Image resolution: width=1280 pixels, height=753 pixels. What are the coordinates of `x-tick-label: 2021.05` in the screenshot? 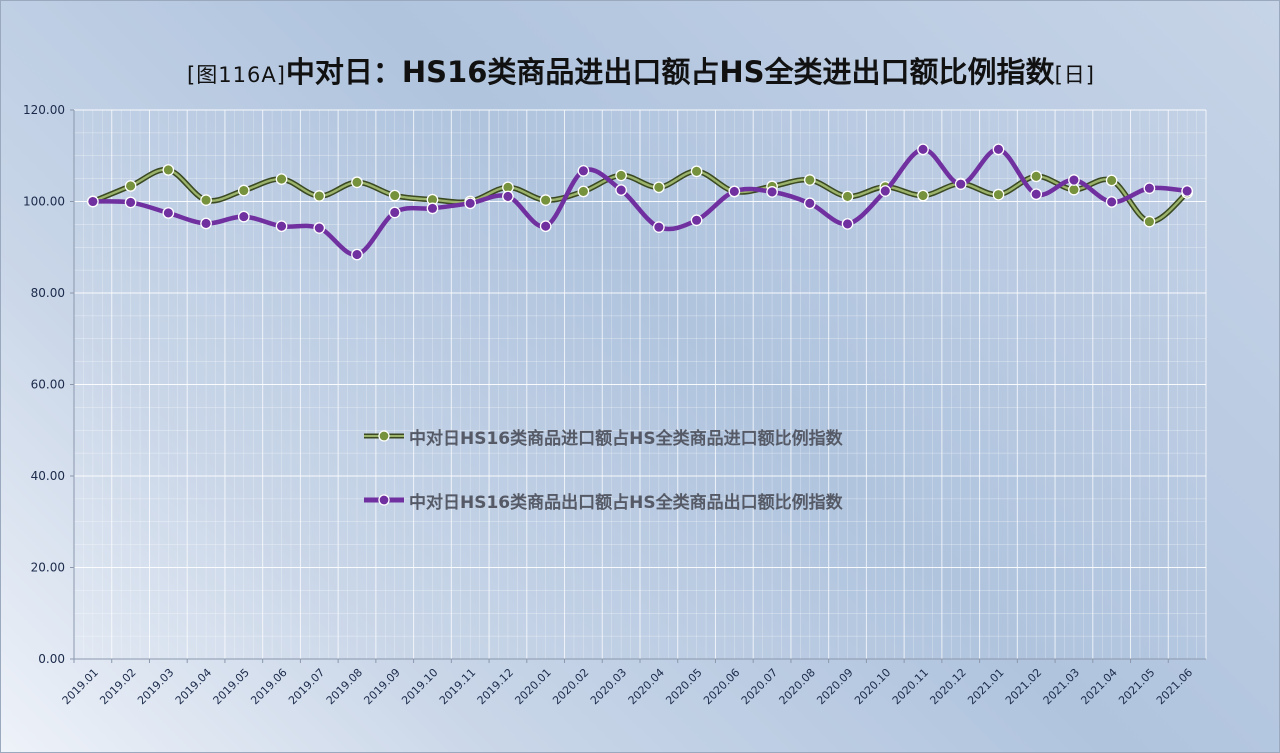 It's located at (1136, 686).